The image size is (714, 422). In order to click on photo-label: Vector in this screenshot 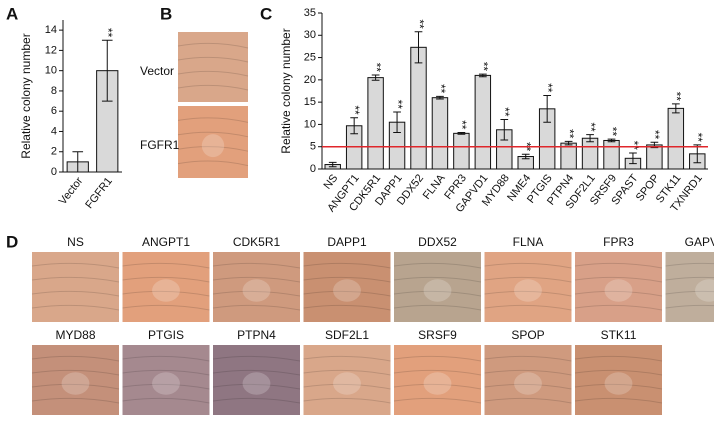, I will do `click(157, 71)`.